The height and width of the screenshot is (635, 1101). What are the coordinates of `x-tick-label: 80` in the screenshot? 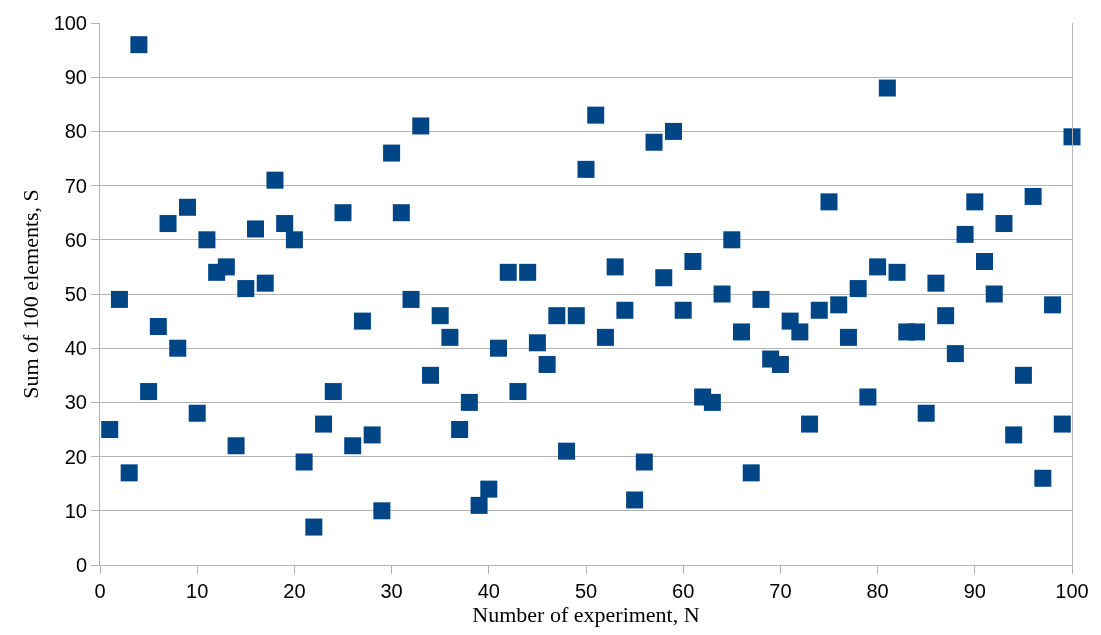 It's located at (877, 591).